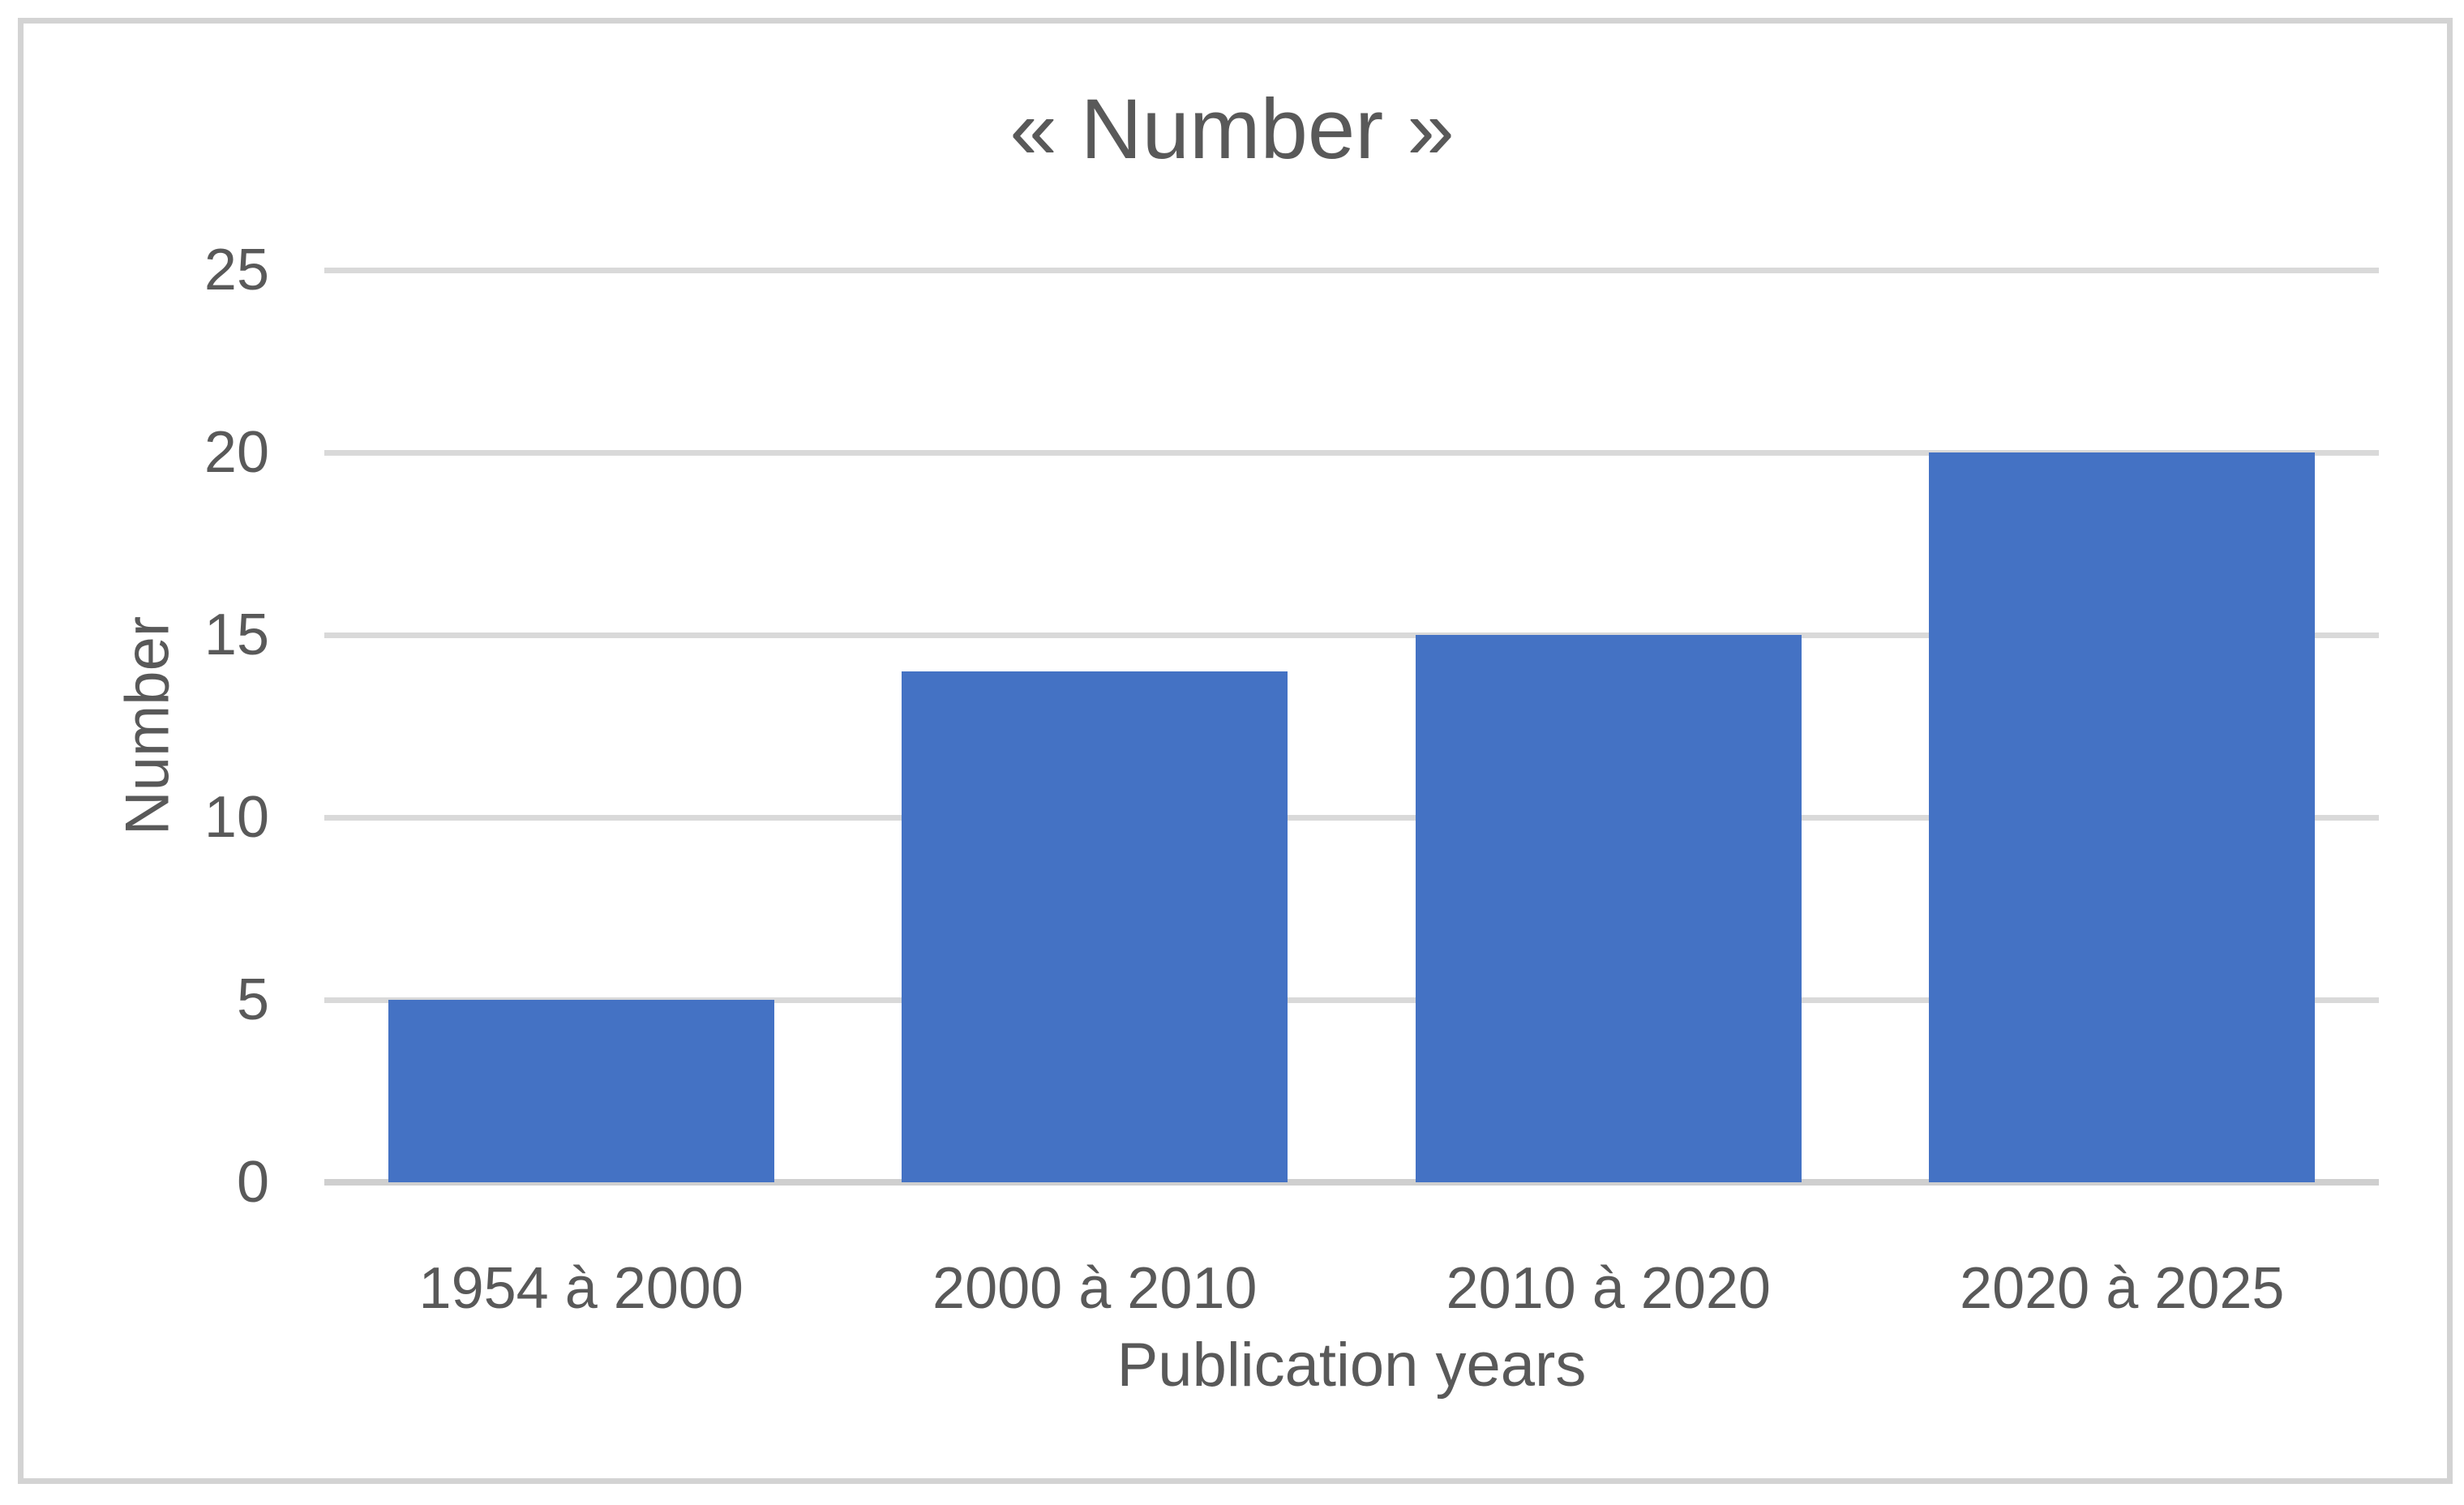 The width and height of the screenshot is (2464, 1505). I want to click on x-tick-label: 2020 à 2025, so click(2122, 1288).